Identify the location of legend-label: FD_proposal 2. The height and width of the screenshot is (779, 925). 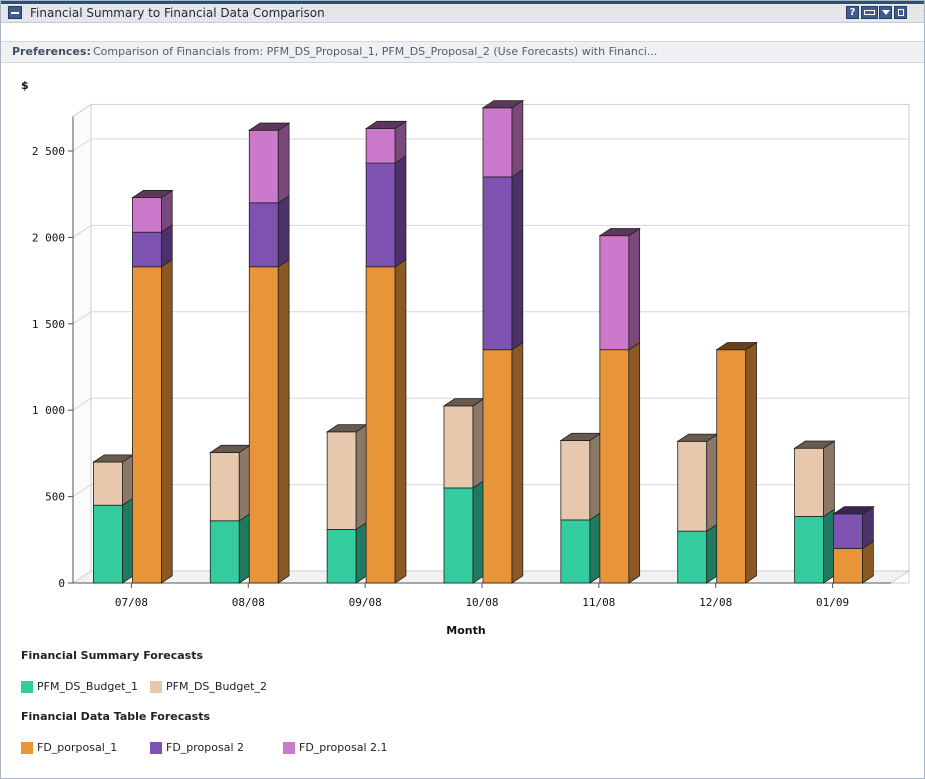
(205, 747).